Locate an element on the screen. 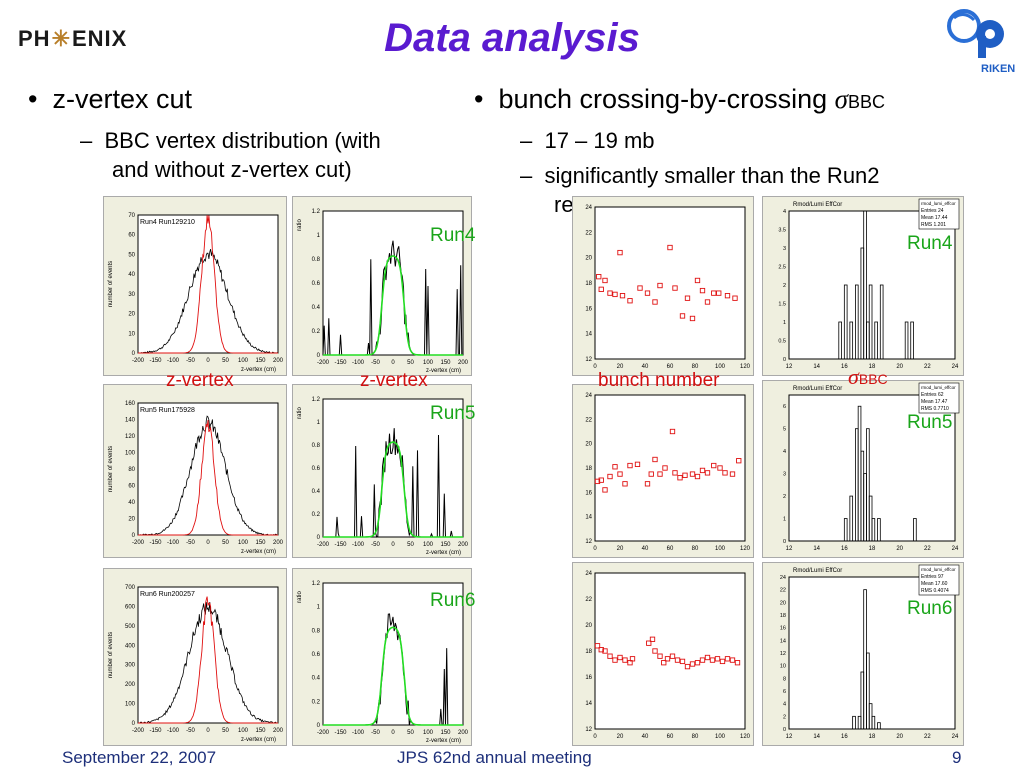 The image size is (1024, 768). y-tick-label: 18 is located at coordinates (588, 652).